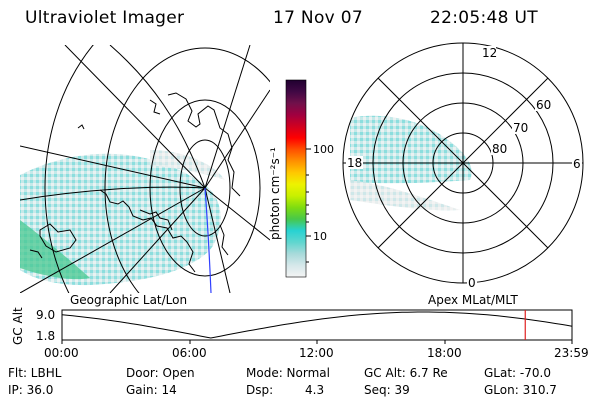 This screenshot has width=600, height=400. Describe the element at coordinates (120, 219) in the screenshot. I see `emission-region` at that location.